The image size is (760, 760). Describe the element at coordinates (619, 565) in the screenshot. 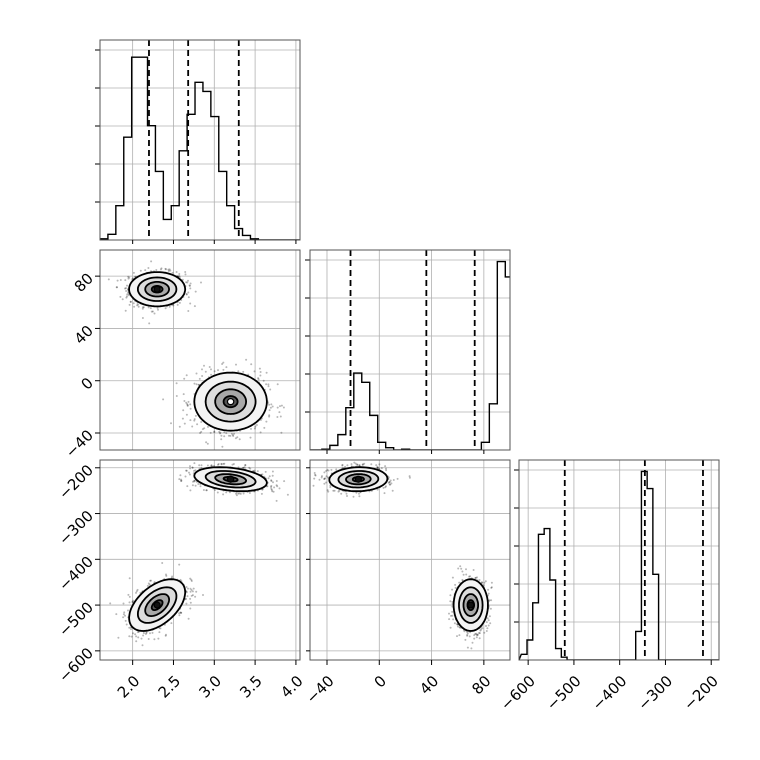

I see `histogram-step` at that location.